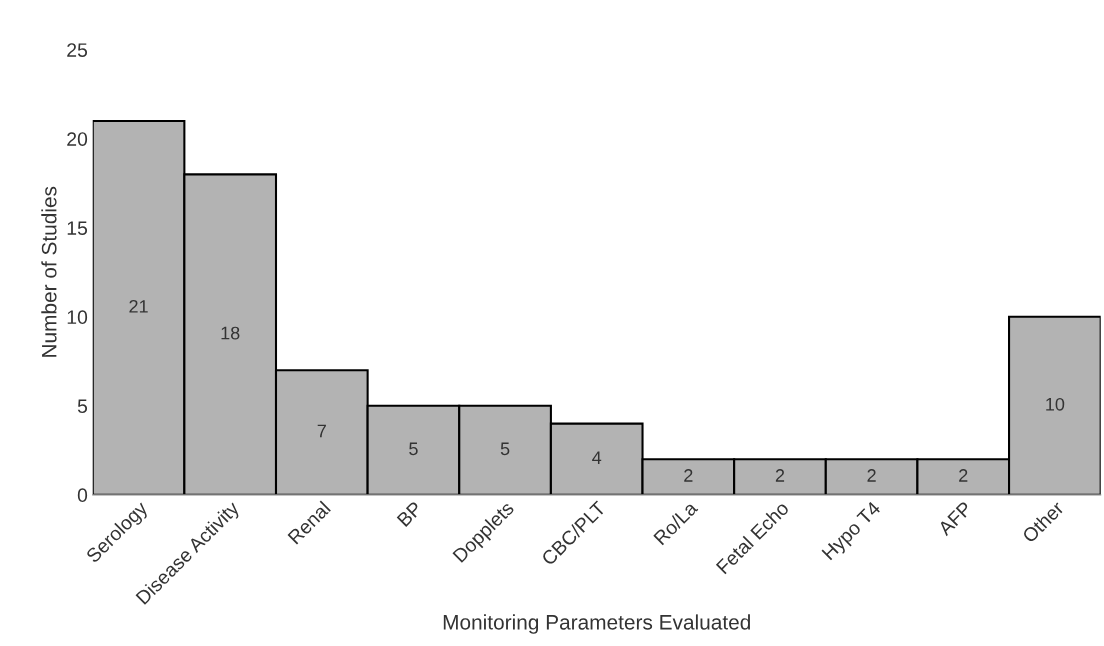 The image size is (1104, 646). Describe the element at coordinates (77, 50) in the screenshot. I see `y-tick-label: 25` at that location.